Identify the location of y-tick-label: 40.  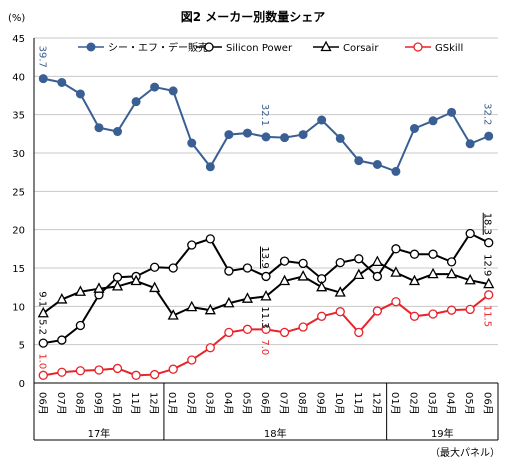
(18, 77).